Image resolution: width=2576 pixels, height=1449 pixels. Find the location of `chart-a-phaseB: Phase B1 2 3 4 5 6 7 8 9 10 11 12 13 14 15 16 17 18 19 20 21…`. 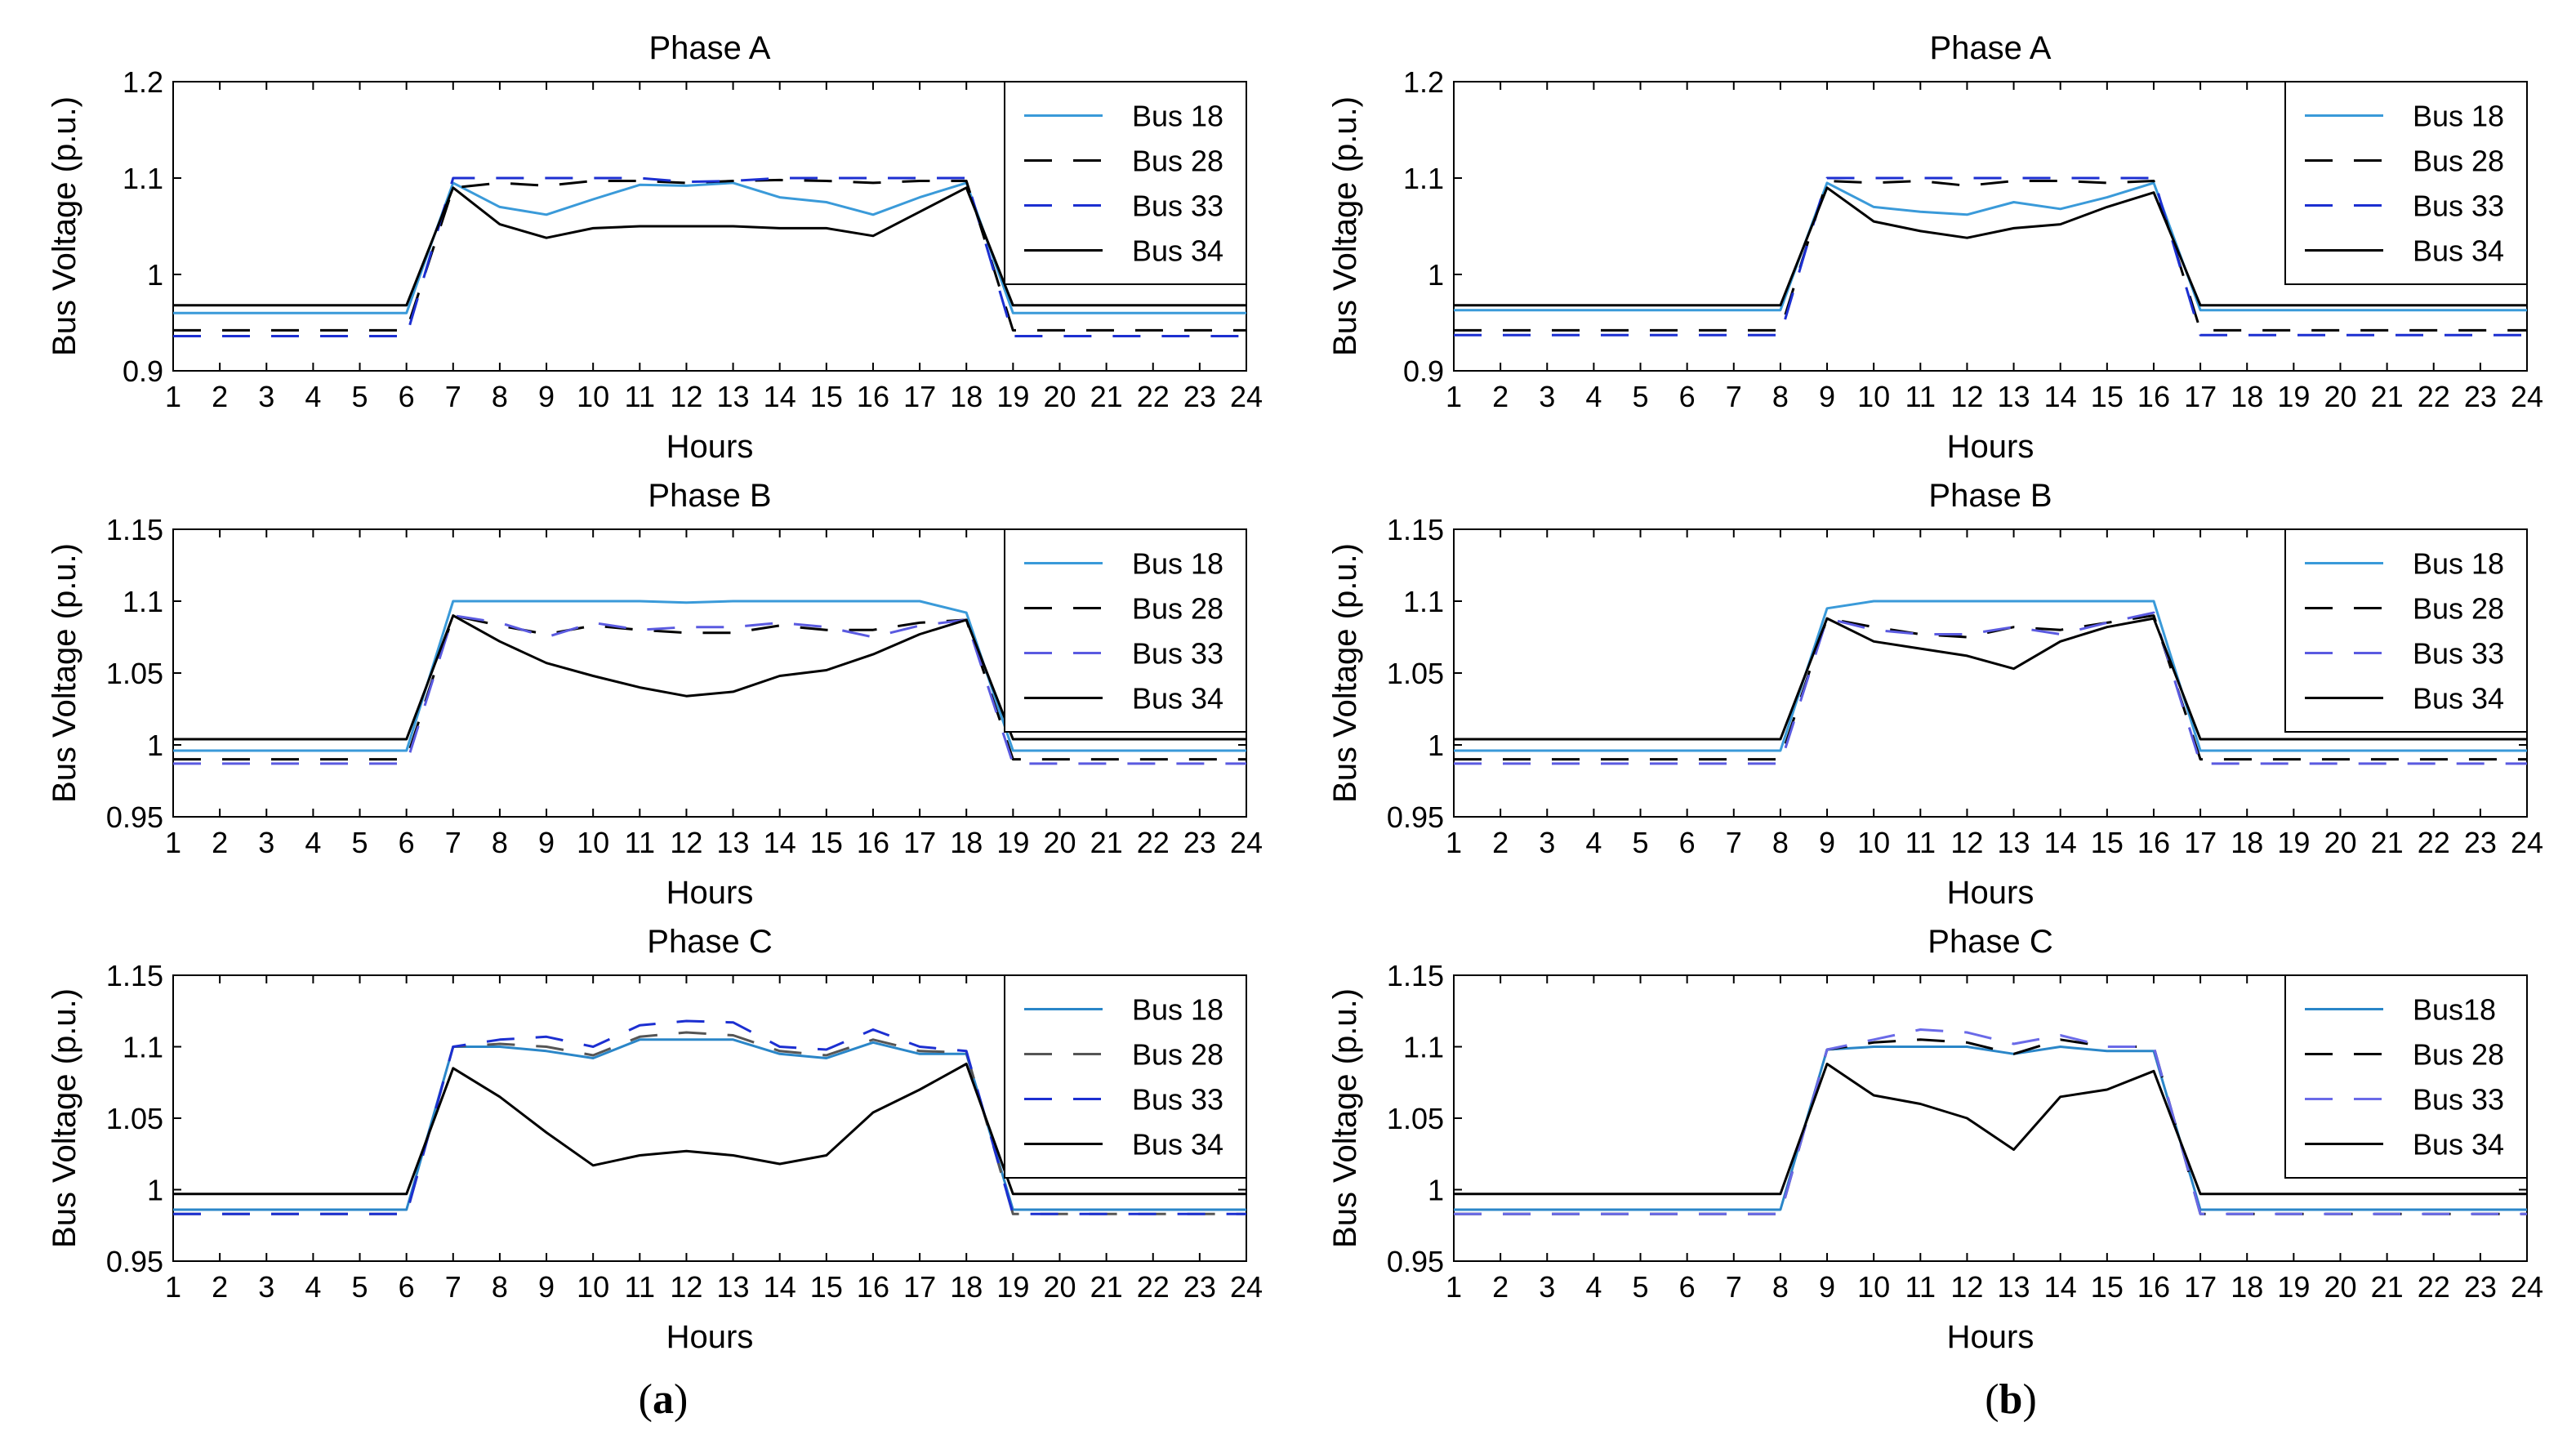

chart-a-phaseB: Phase B1 2 3 4 5 6 7 8 9 10 11 12 13 14 15 16 17 18 19 20 21… is located at coordinates (655, 694).